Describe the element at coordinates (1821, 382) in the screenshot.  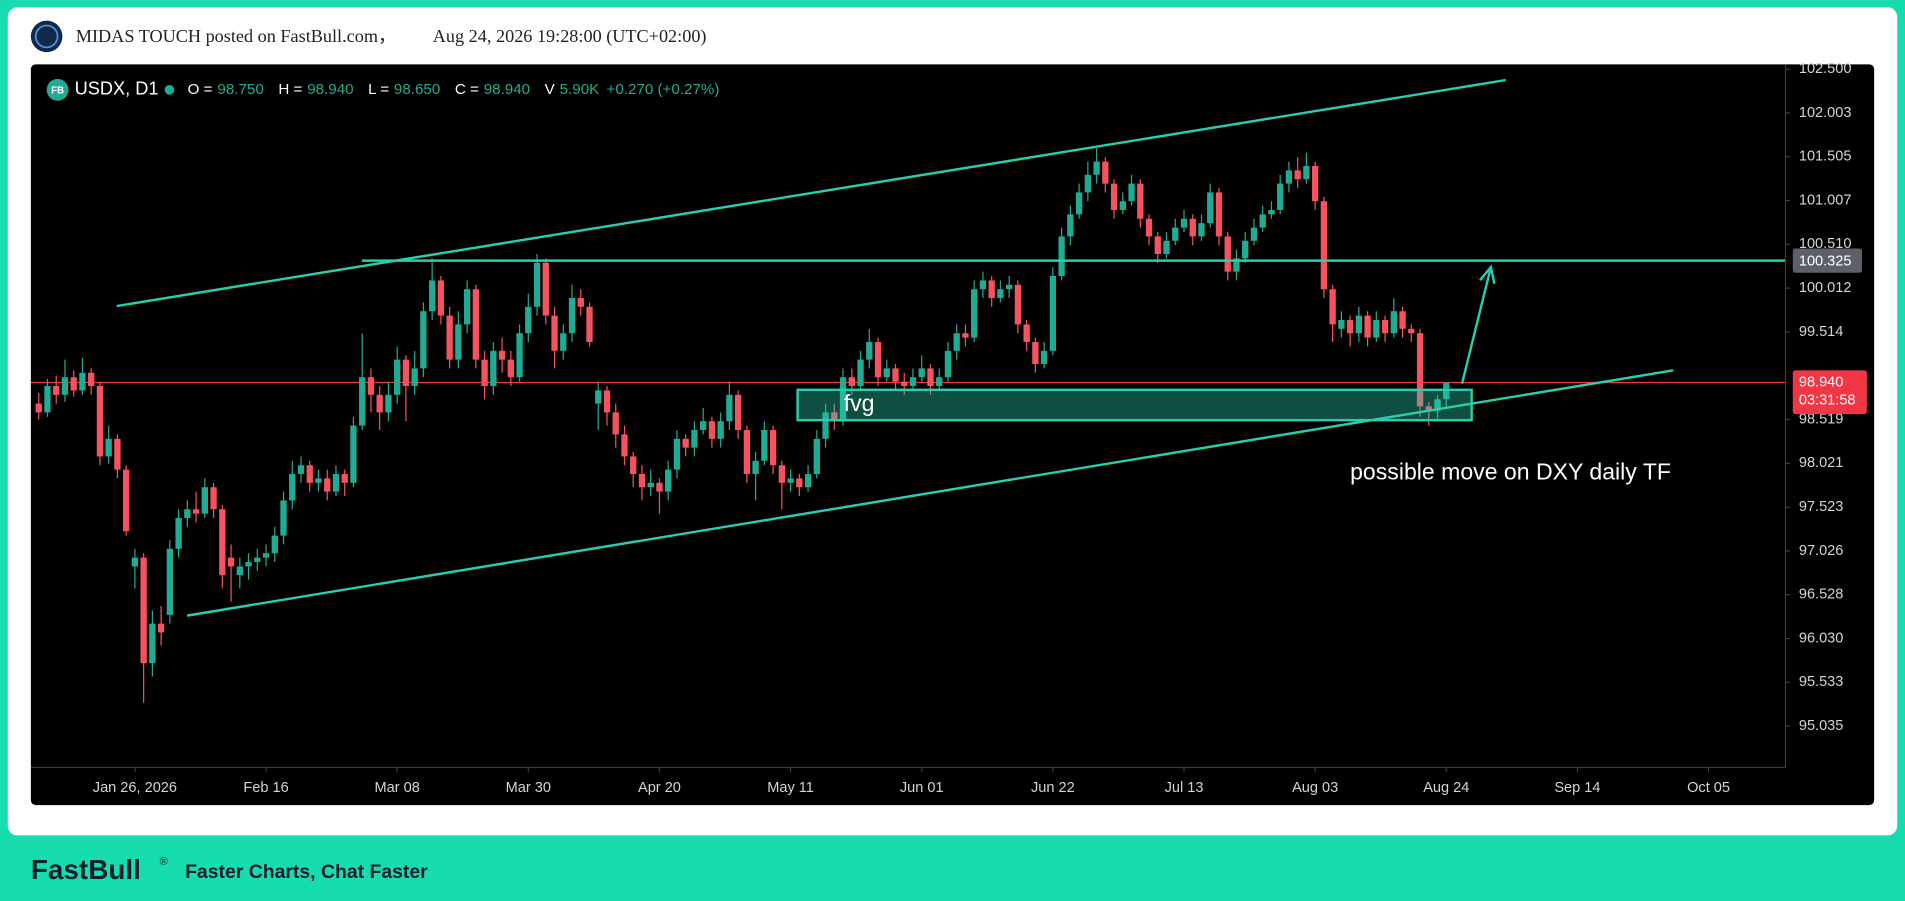
I see `price-label: 98.940` at that location.